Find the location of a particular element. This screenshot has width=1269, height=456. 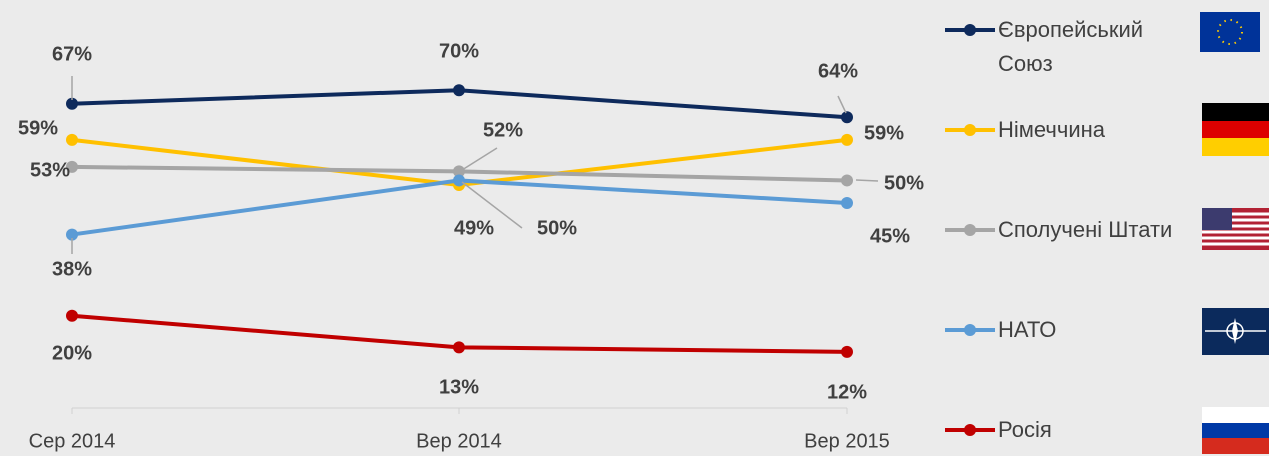

flag-ru is located at coordinates (1235, 430).